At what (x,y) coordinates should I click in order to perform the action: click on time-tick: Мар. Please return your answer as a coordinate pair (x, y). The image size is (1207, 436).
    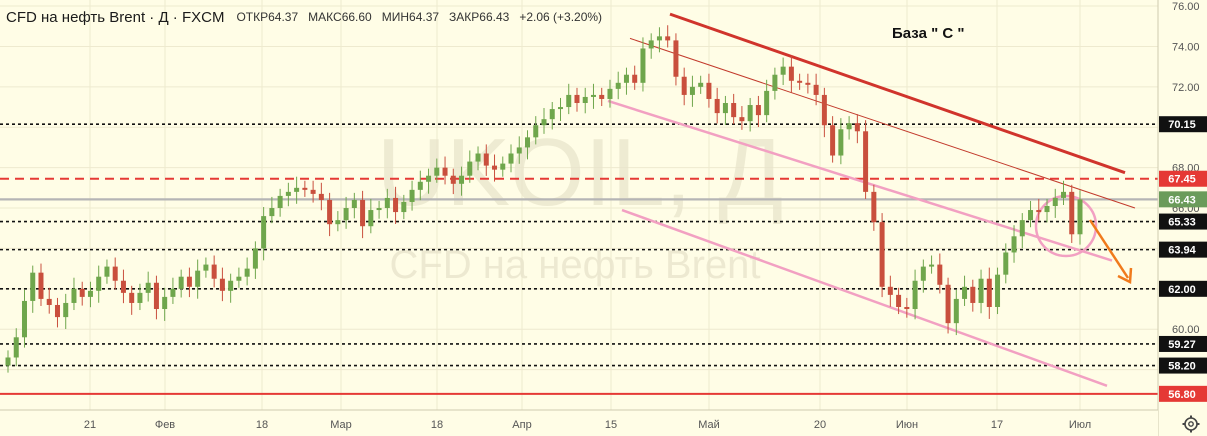
    Looking at the image, I should click on (341, 425).